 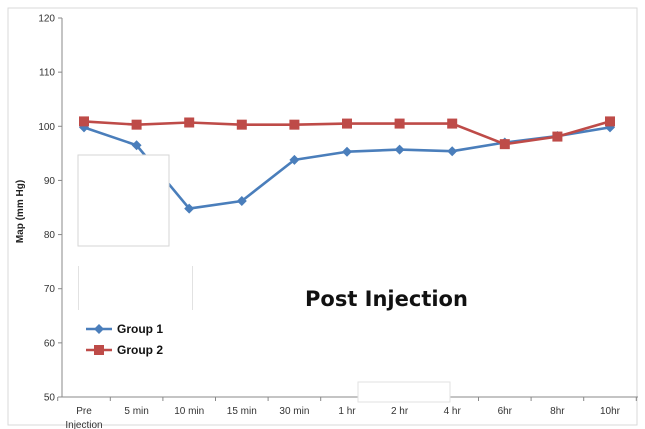 What do you see at coordinates (50, 209) in the screenshot?
I see `y-axis: 50 60 70 80 90 100 110 120` at bounding box center [50, 209].